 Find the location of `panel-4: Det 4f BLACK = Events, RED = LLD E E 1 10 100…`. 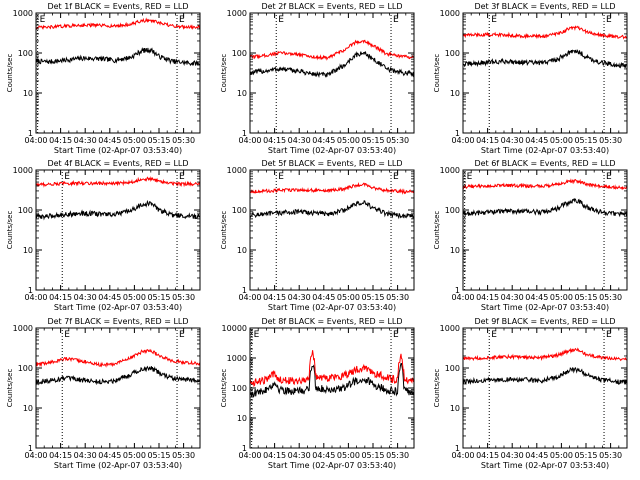

panel-4: Det 4f BLACK = Events, RED = LLD E E 1 10 100… is located at coordinates (103, 235).